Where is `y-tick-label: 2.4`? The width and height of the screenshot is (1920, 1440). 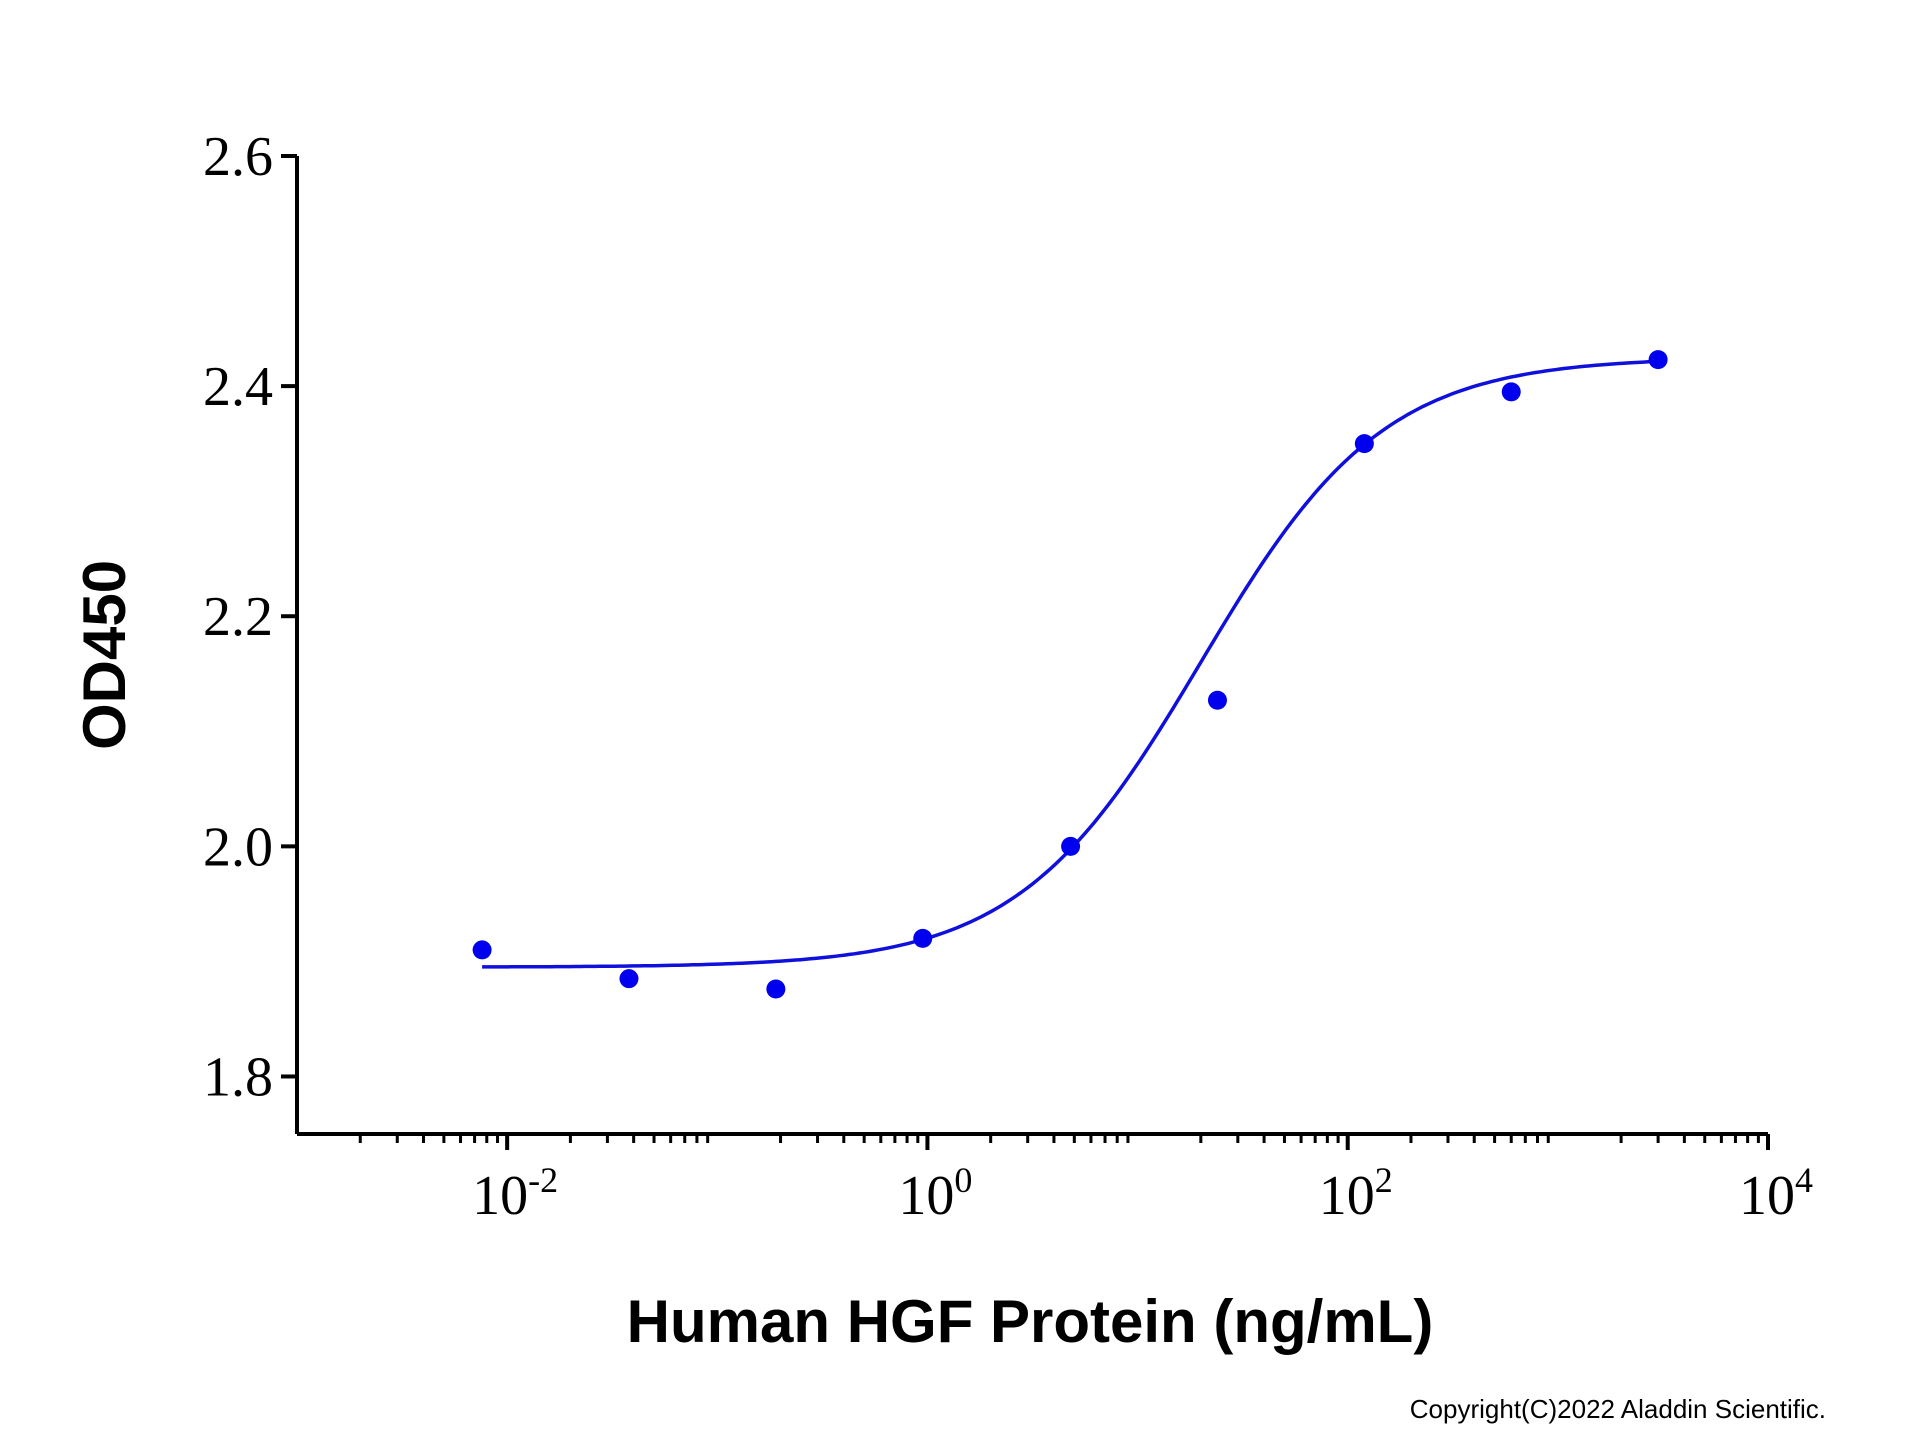
y-tick-label: 2.4 is located at coordinates (238, 387).